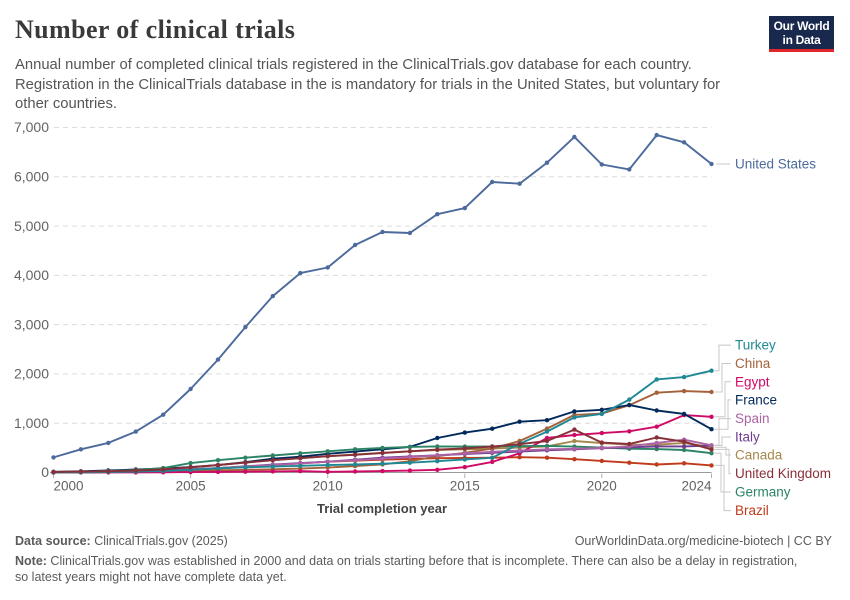 The width and height of the screenshot is (850, 600). Describe the element at coordinates (752, 418) in the screenshot. I see `svg-text: Spain` at that location.